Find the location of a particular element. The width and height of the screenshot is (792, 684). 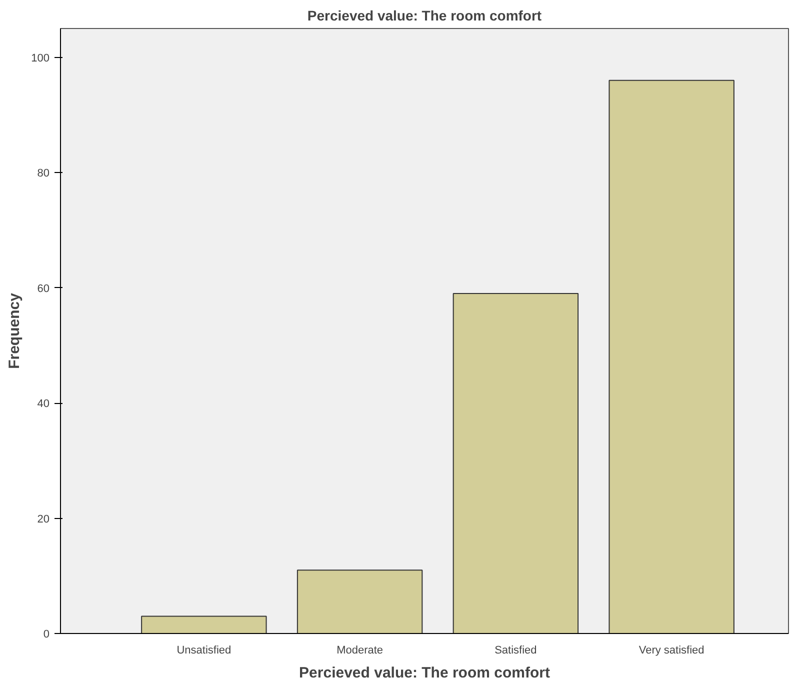

y-tick-label: 100 is located at coordinates (40, 58).